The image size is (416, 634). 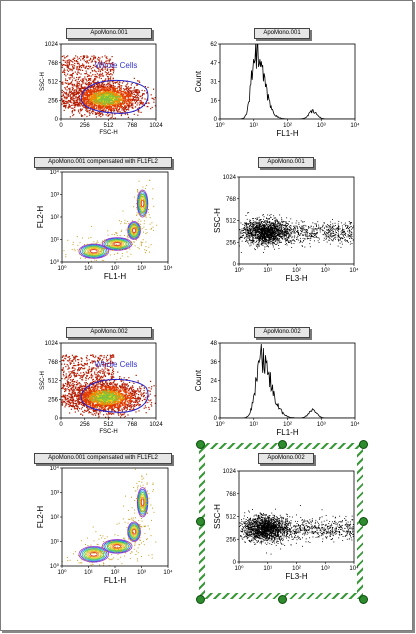 What do you see at coordinates (108, 425) in the screenshot?
I see `x-tick-label: 512` at bounding box center [108, 425].